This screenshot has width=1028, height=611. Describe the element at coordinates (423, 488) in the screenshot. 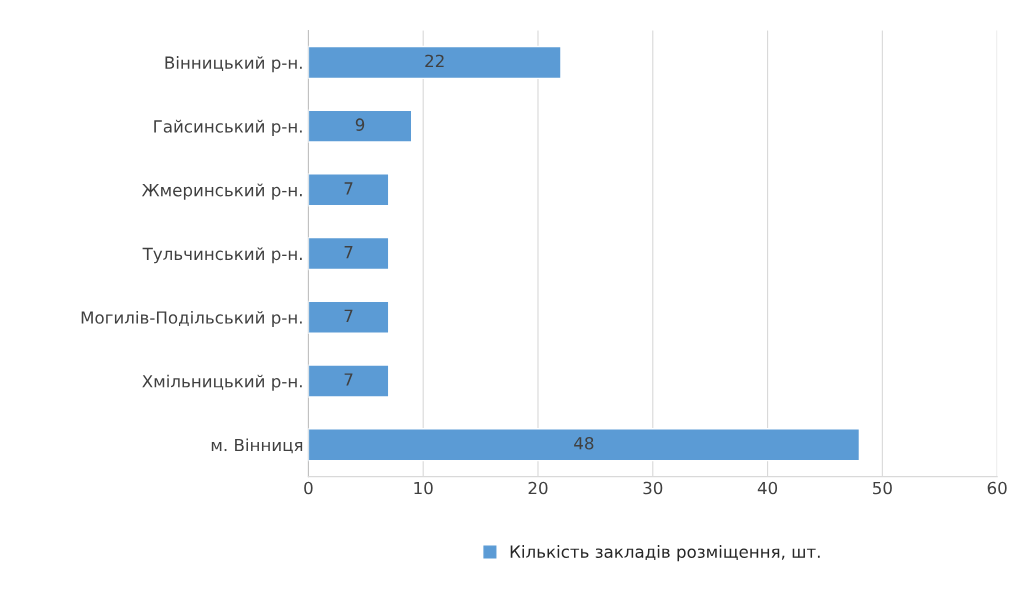

I see `x-tick-label: 10` at that location.